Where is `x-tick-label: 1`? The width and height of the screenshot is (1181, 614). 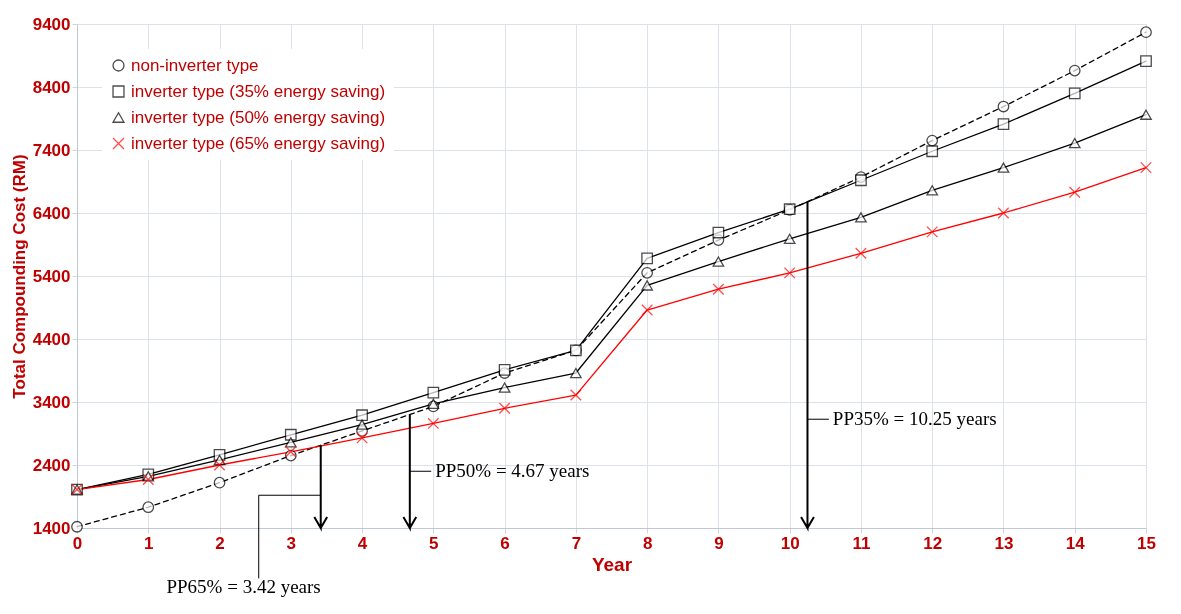 x-tick-label: 1 is located at coordinates (149, 543).